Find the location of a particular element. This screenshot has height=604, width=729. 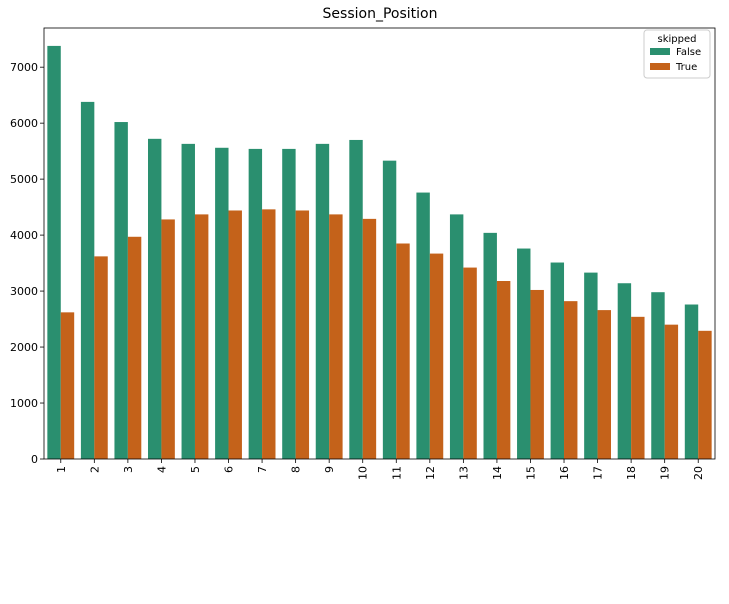

x-tick-label: 8 is located at coordinates (296, 469).